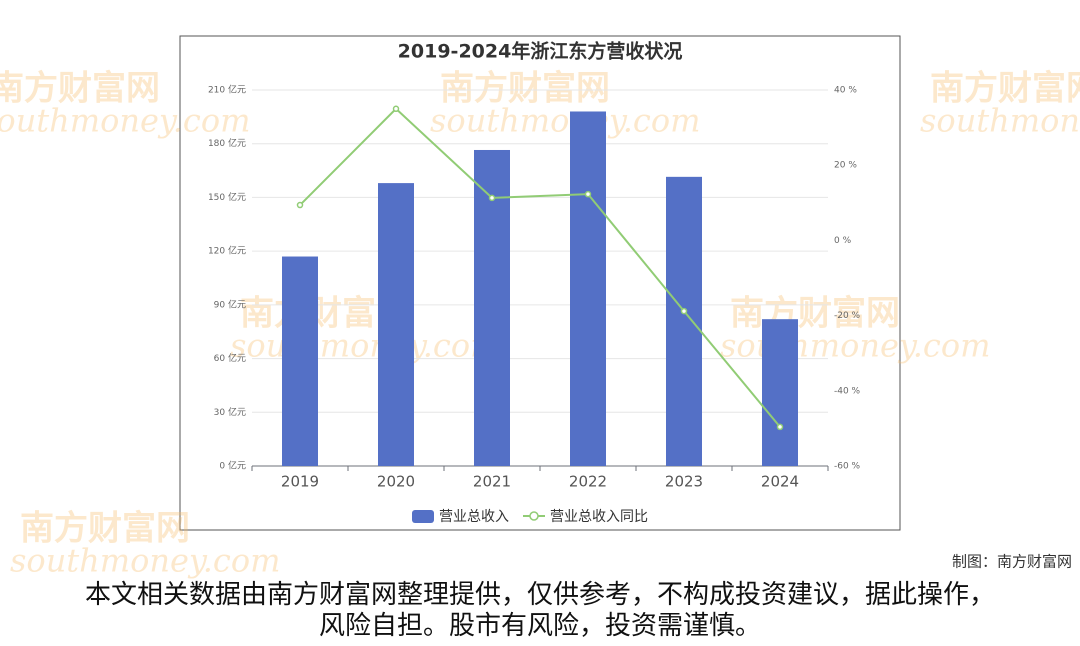  What do you see at coordinates (845, 166) in the screenshot?
I see `y2-tick-label: 20 %` at bounding box center [845, 166].